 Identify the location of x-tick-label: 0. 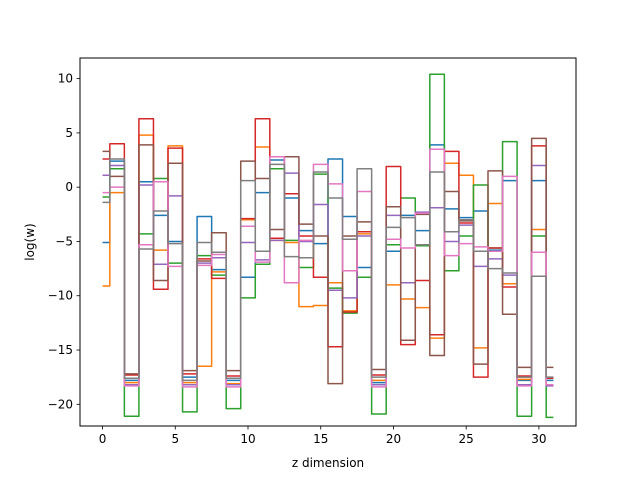
(103, 439).